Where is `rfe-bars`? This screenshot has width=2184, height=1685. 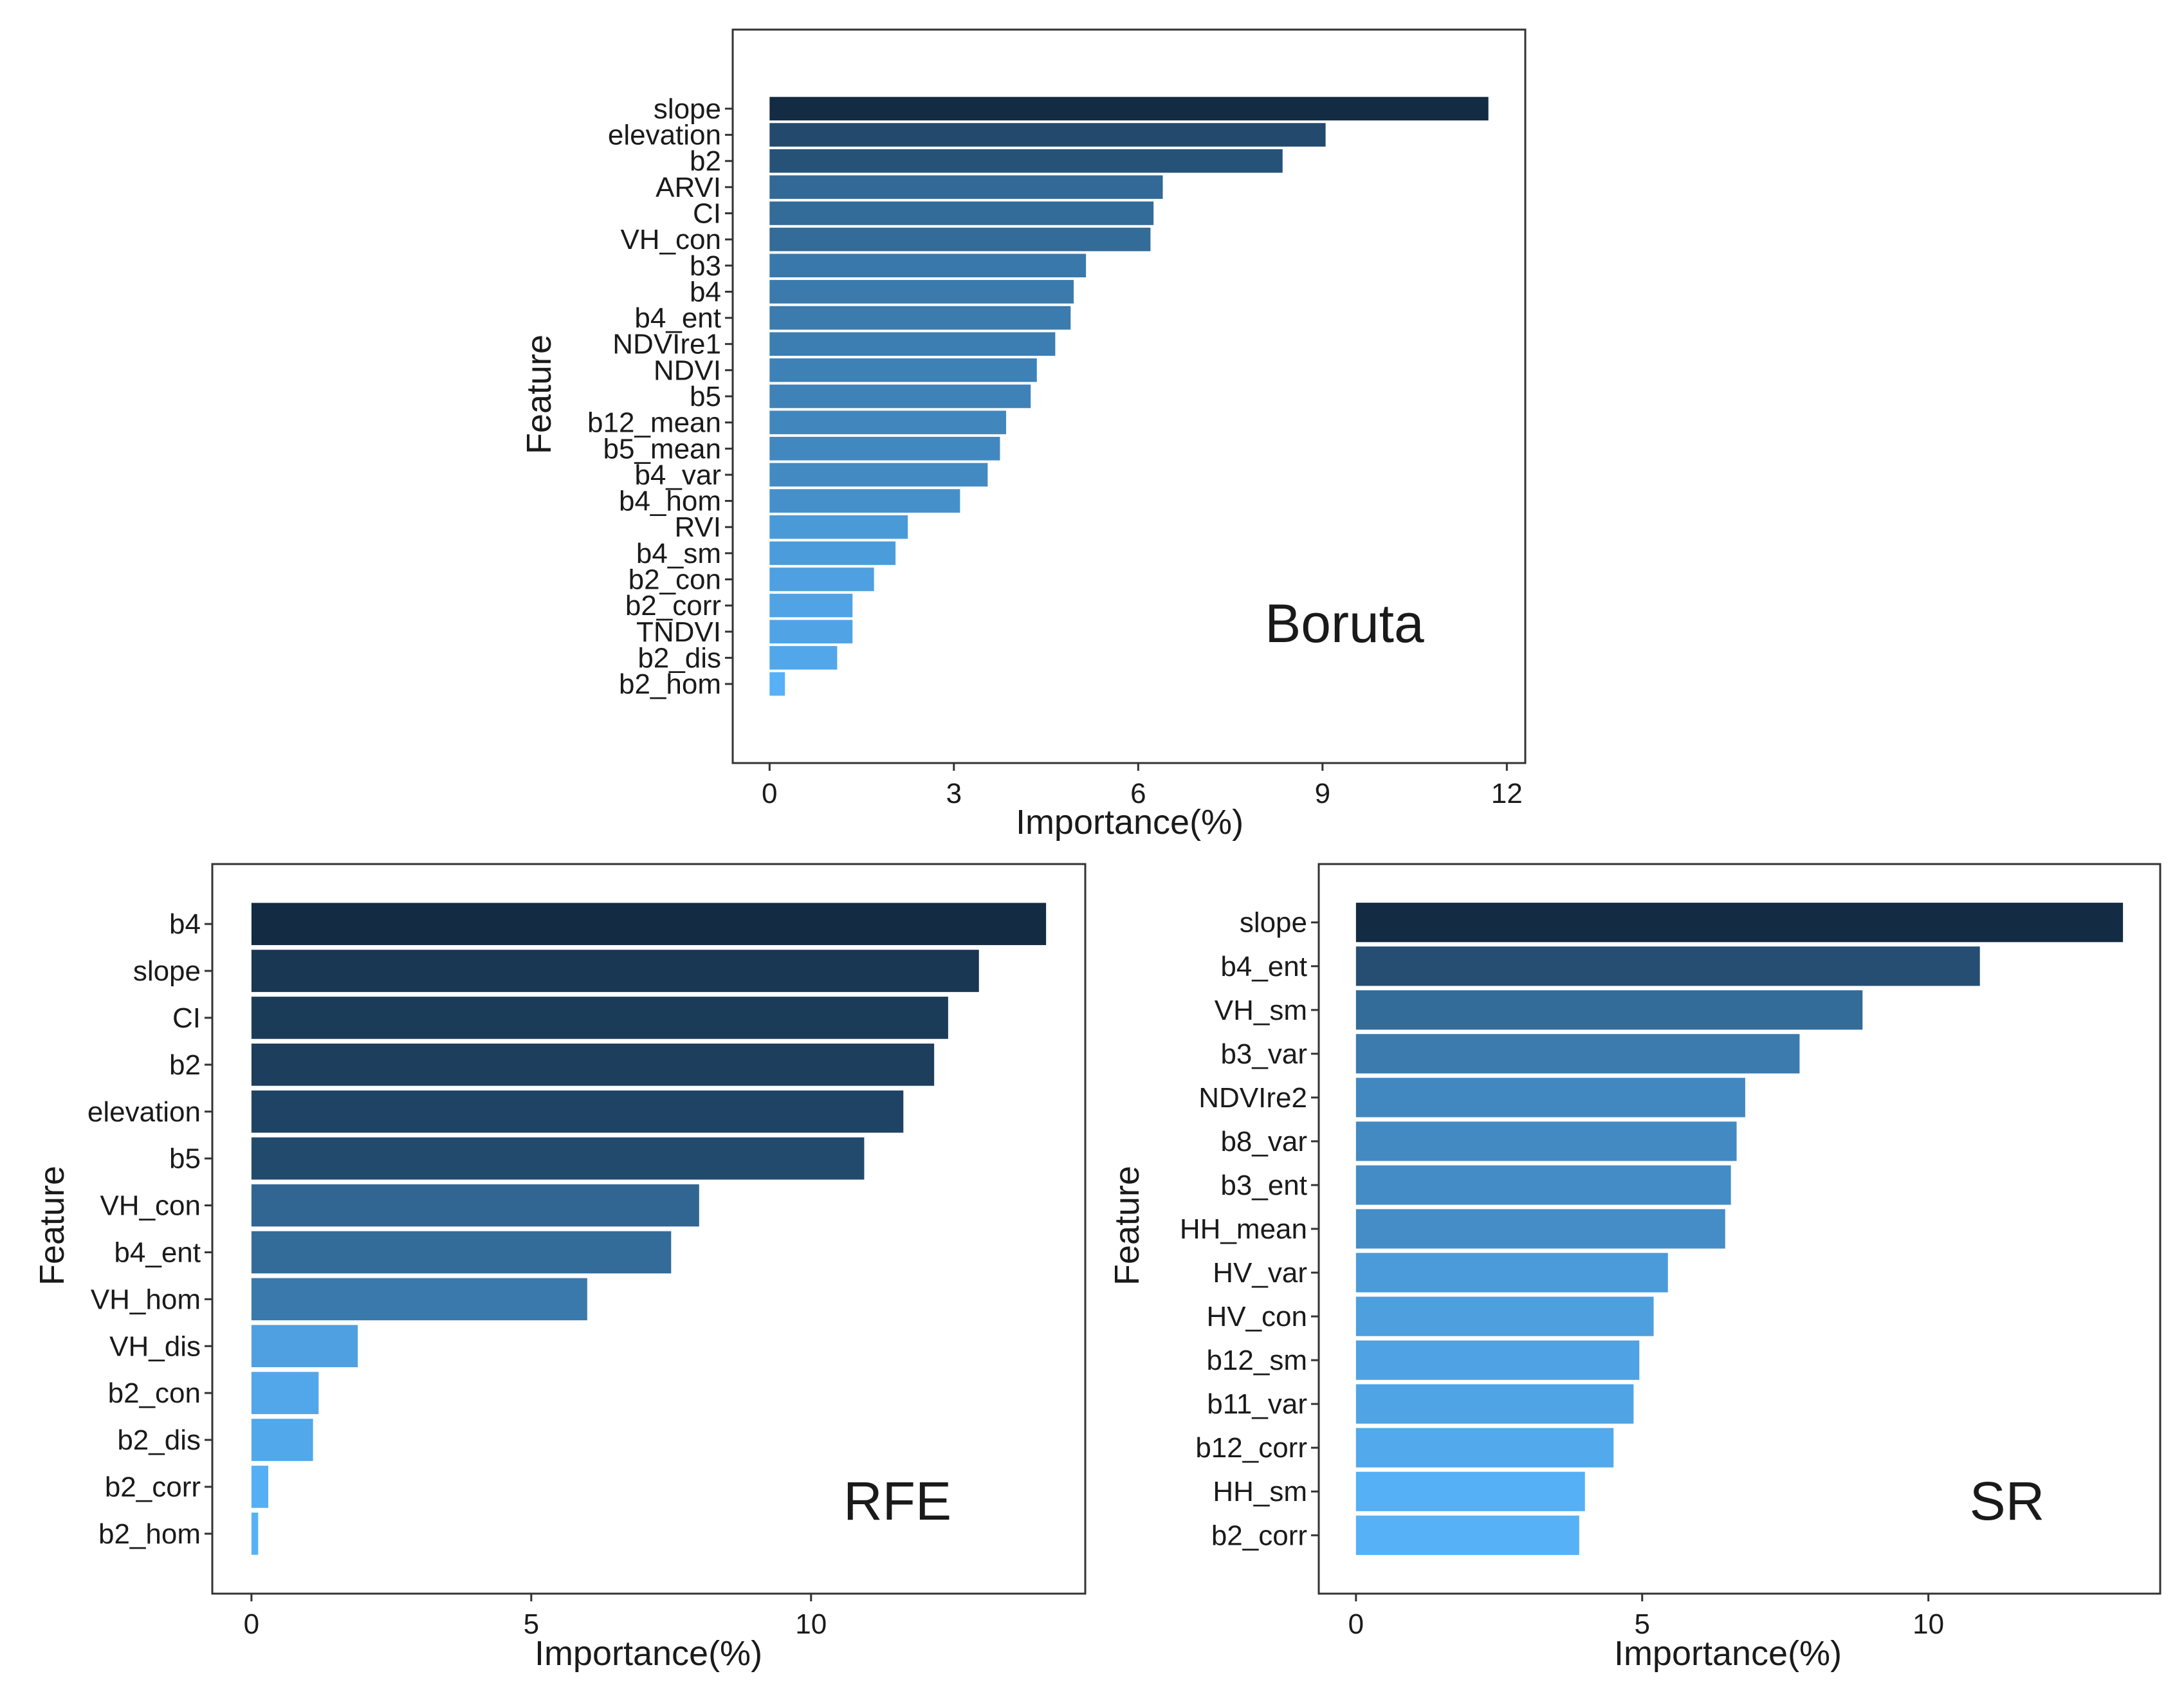 rfe-bars is located at coordinates (649, 1229).